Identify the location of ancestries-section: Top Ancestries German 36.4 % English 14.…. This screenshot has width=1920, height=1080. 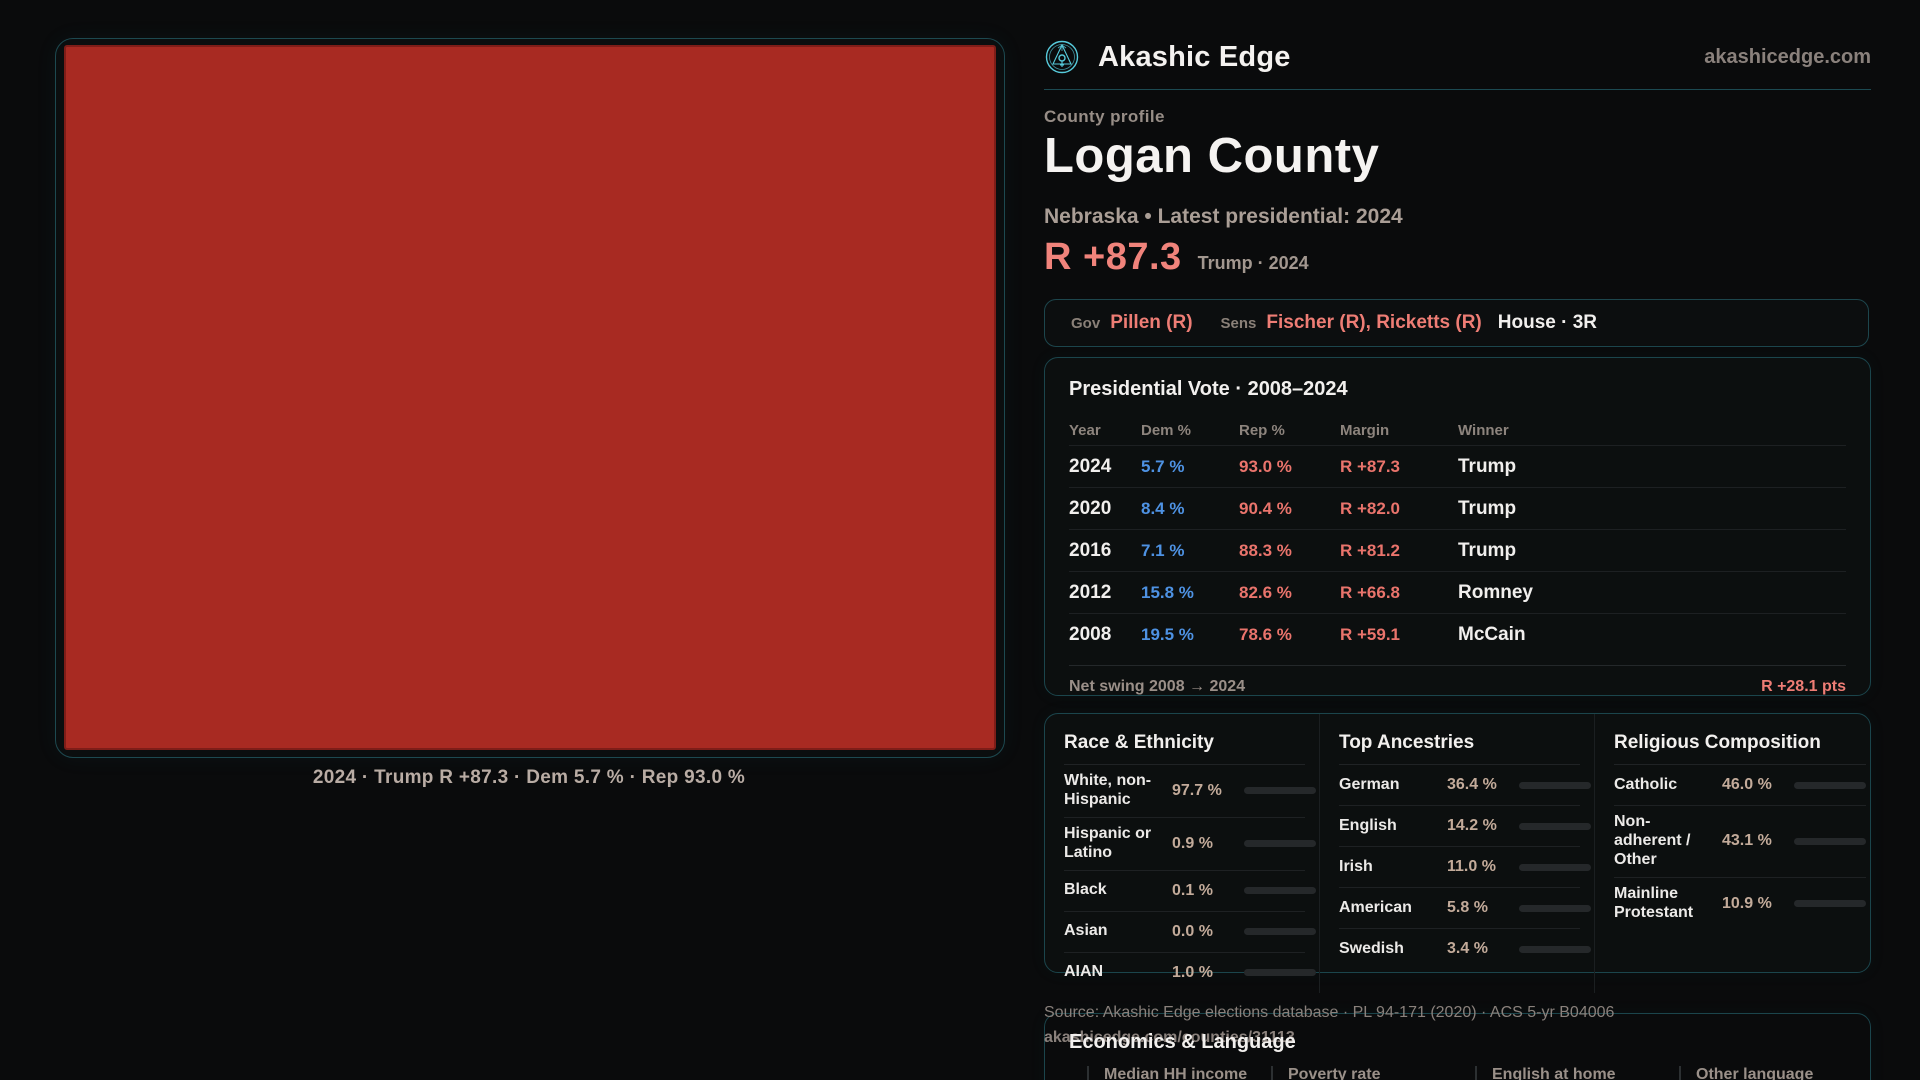
(1456, 853).